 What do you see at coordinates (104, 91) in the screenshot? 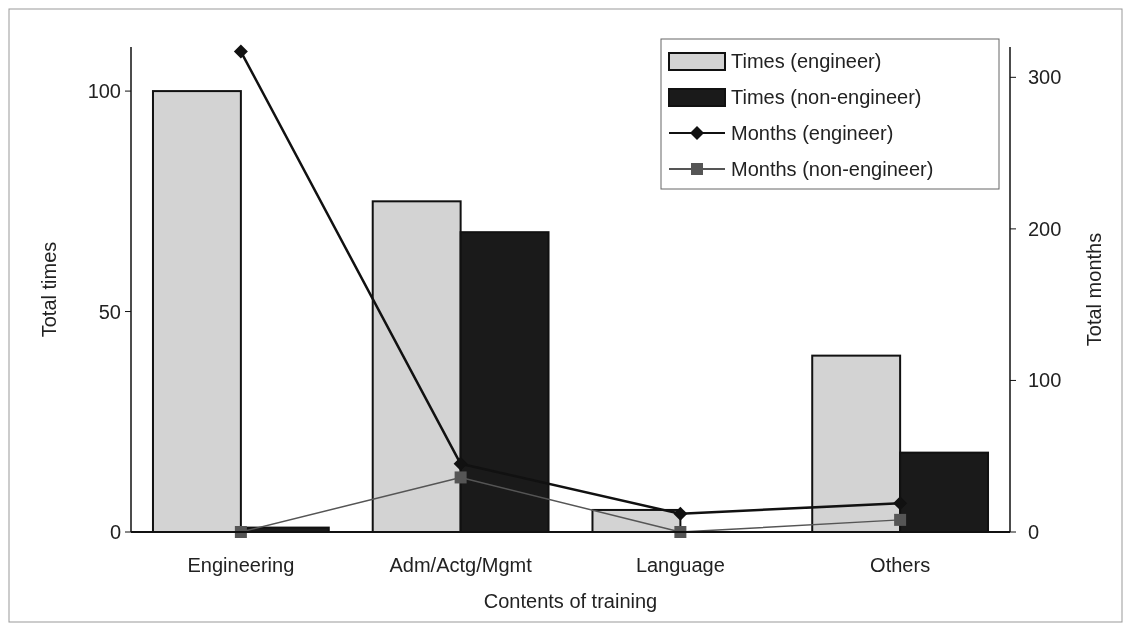
I see `y-tick-label: 100` at bounding box center [104, 91].